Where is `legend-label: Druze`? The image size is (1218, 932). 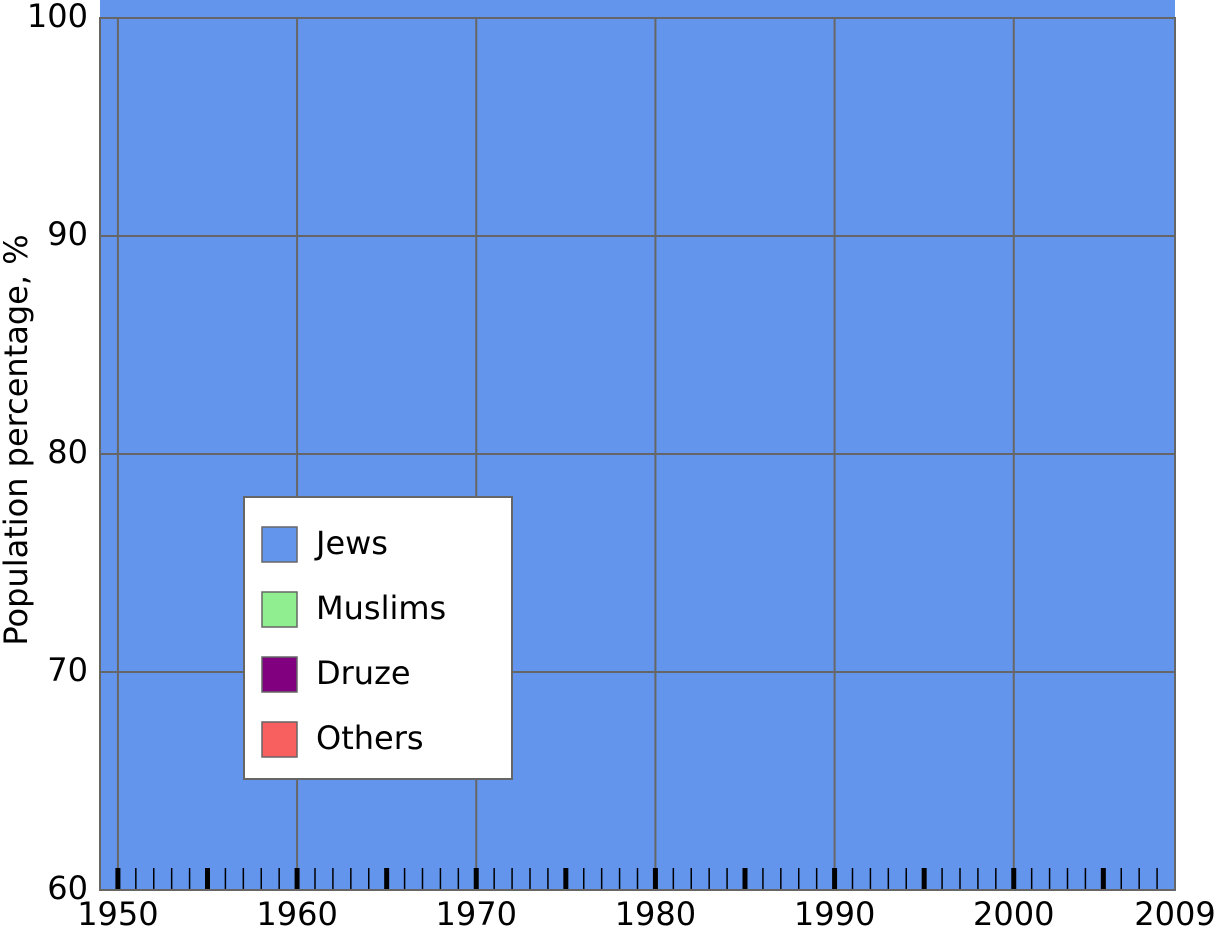
legend-label: Druze is located at coordinates (363, 673).